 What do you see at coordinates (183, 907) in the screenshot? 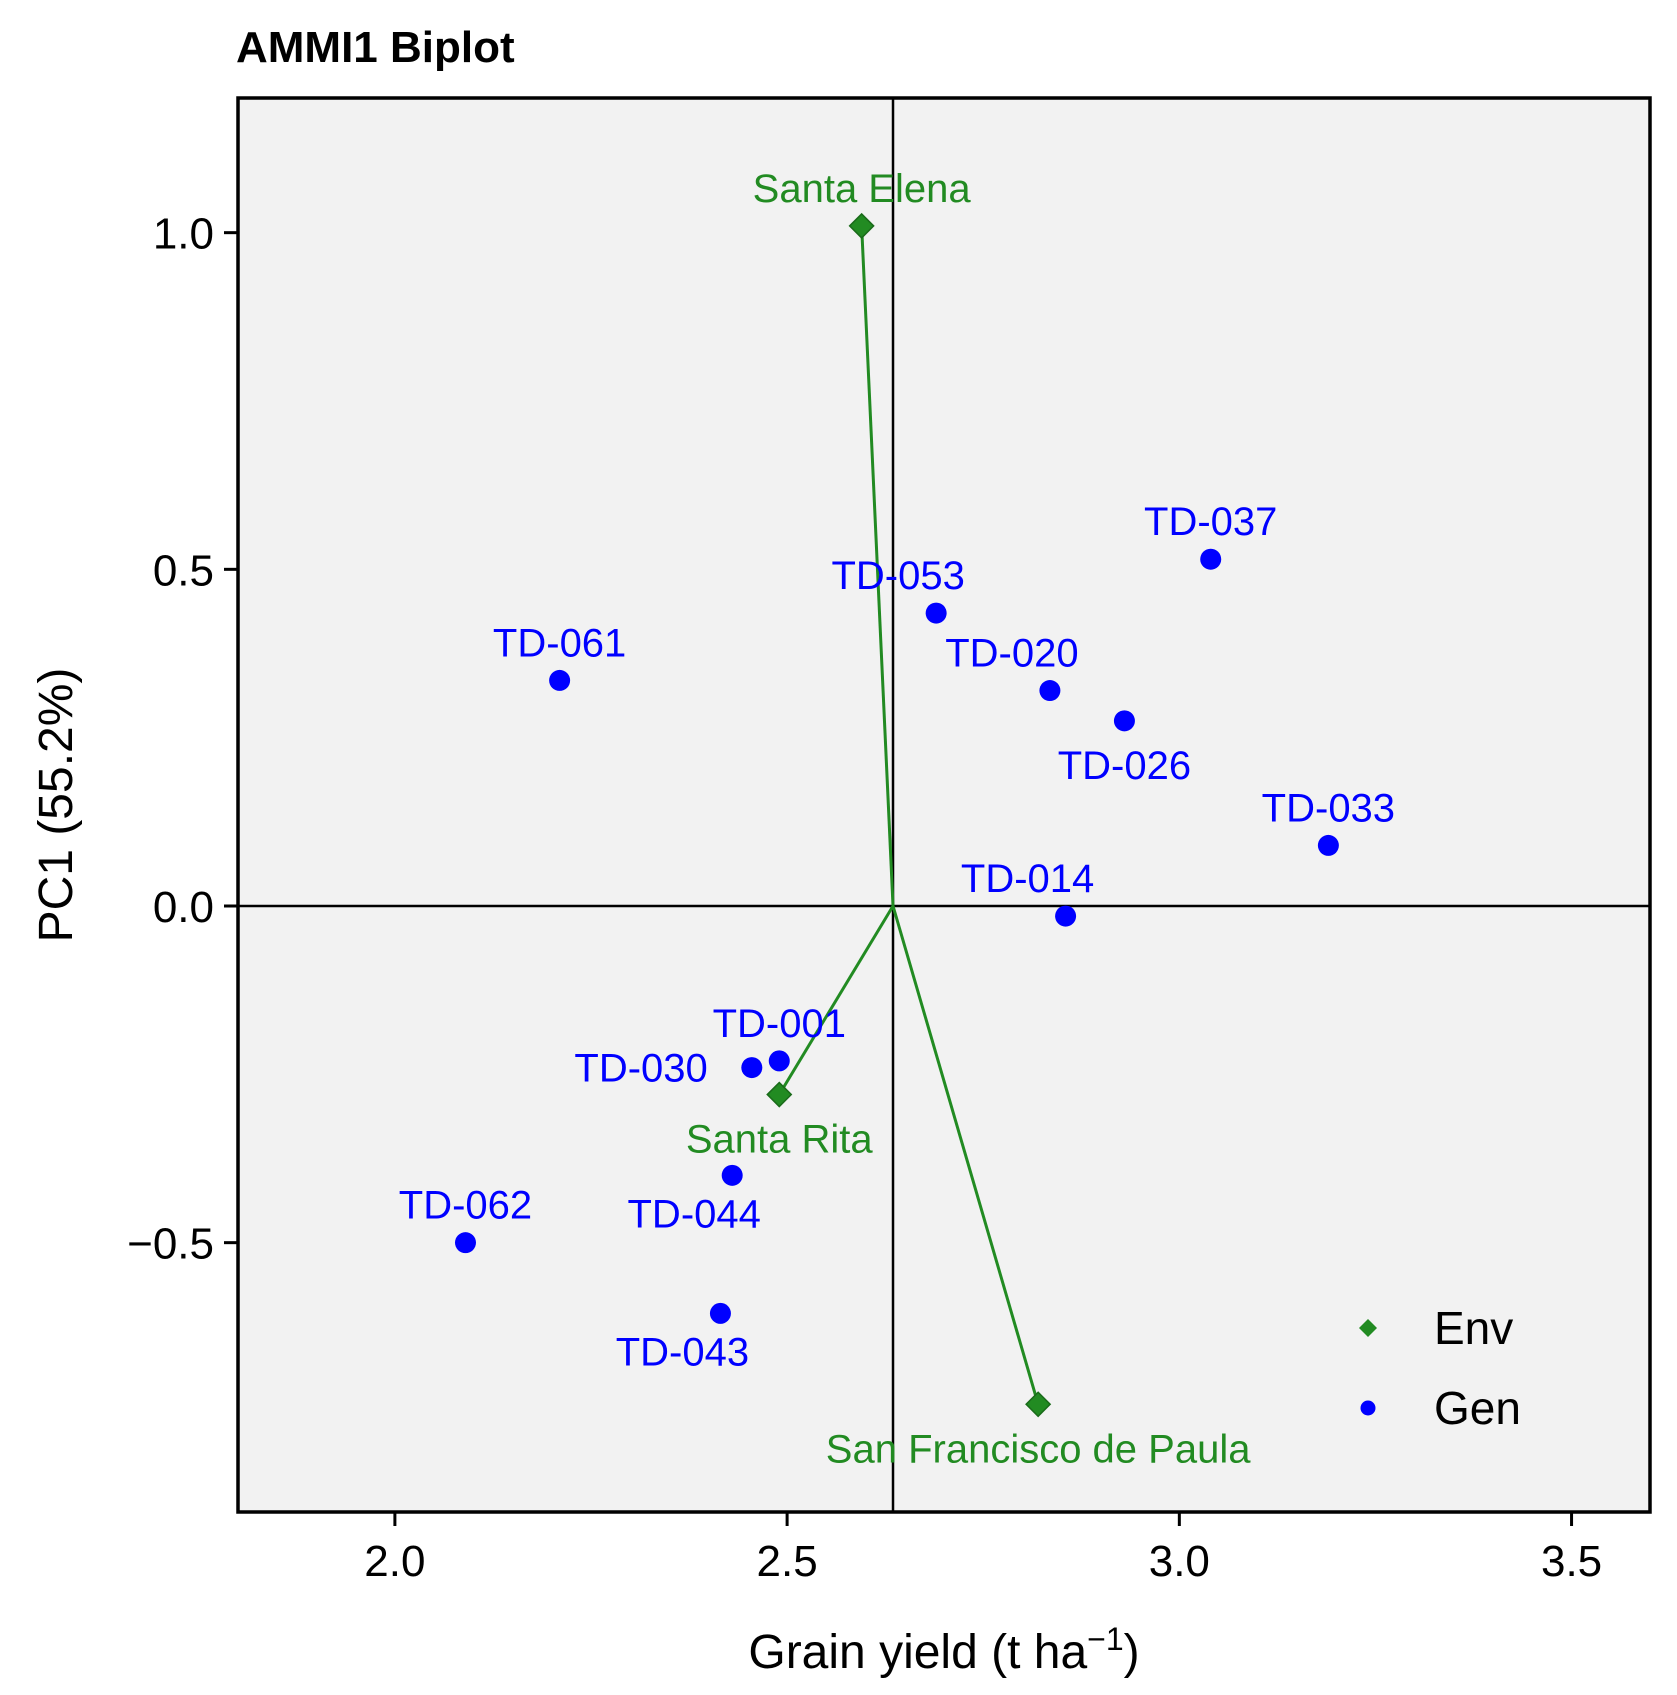
I see `y-tick-label: 0.0` at bounding box center [183, 907].